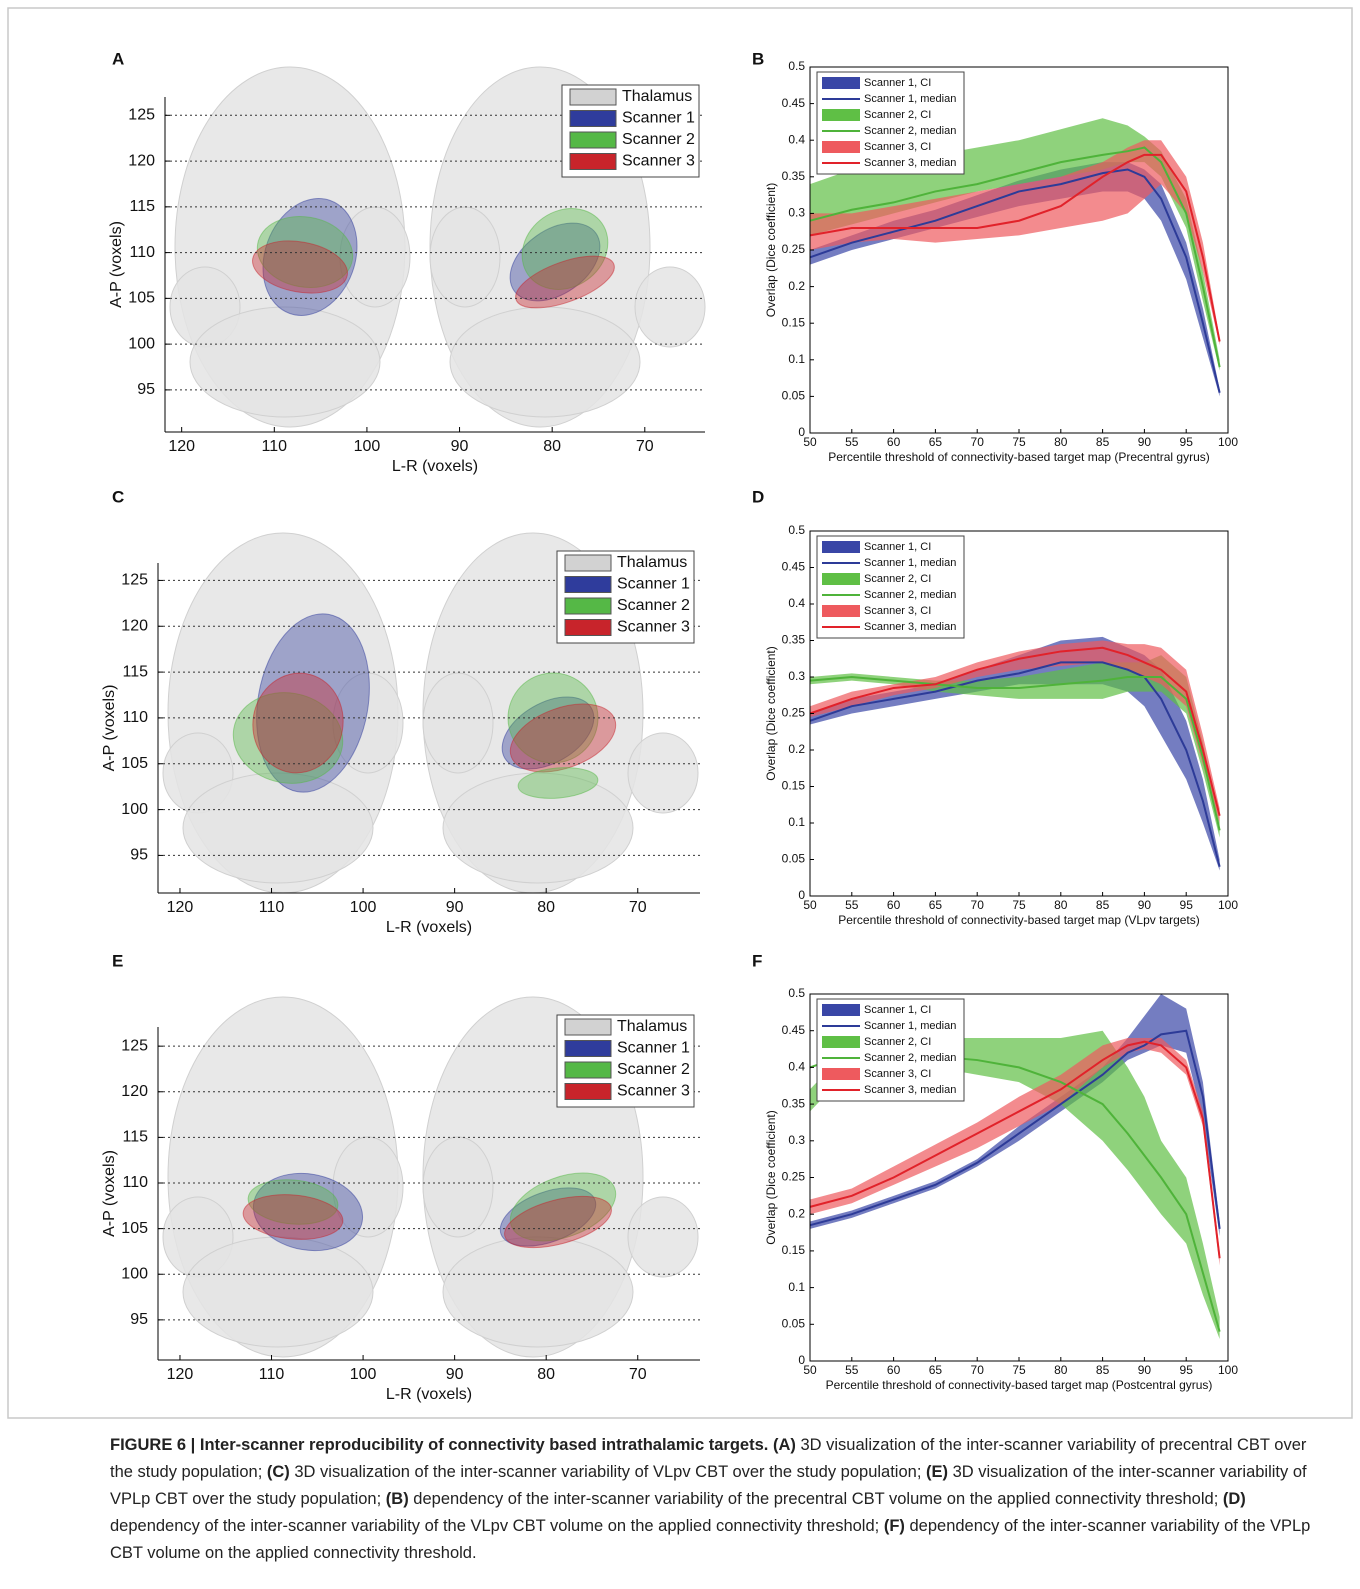  I want to click on x-tick-label: 60, so click(894, 905).